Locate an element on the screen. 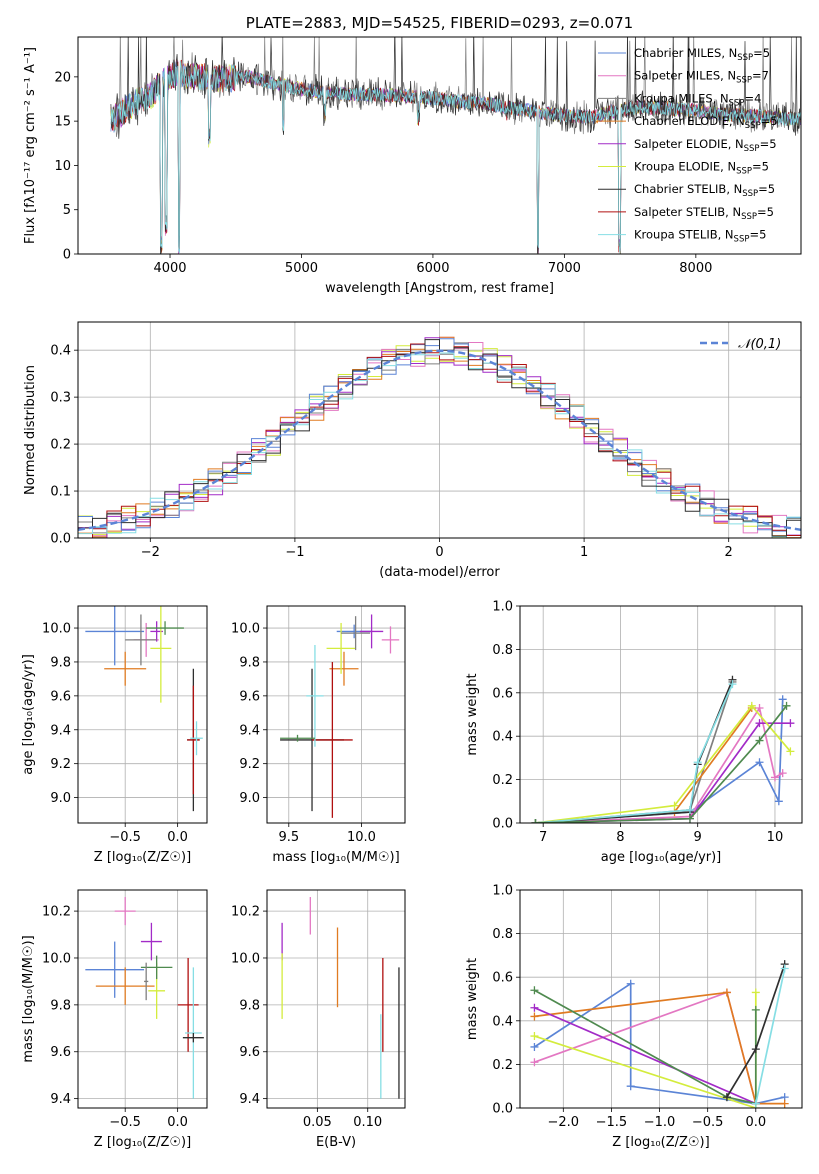 This screenshot has height=1174, width=819. x-tick-label: 5000 is located at coordinates (301, 268).